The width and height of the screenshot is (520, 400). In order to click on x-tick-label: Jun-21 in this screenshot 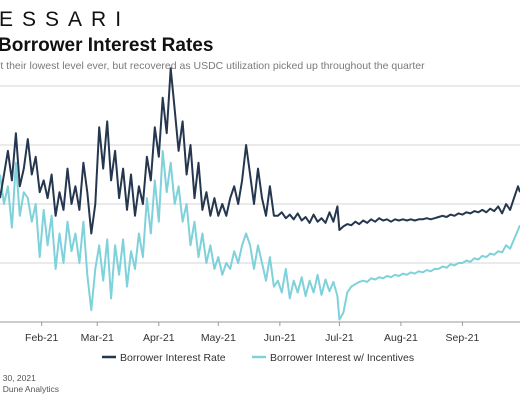, I will do `click(280, 338)`.